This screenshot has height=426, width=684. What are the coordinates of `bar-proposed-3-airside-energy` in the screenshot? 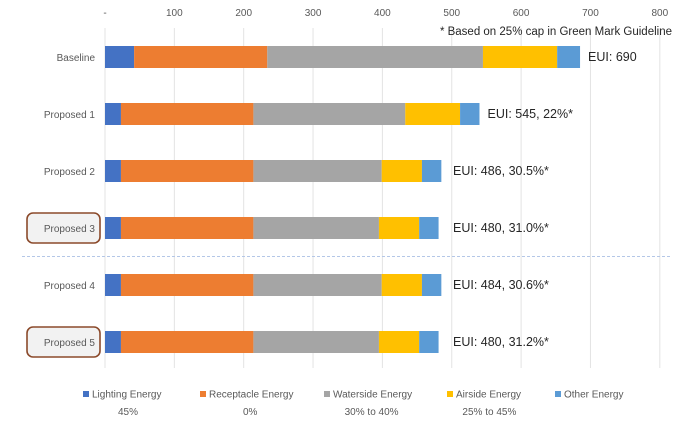 It's located at (399, 228).